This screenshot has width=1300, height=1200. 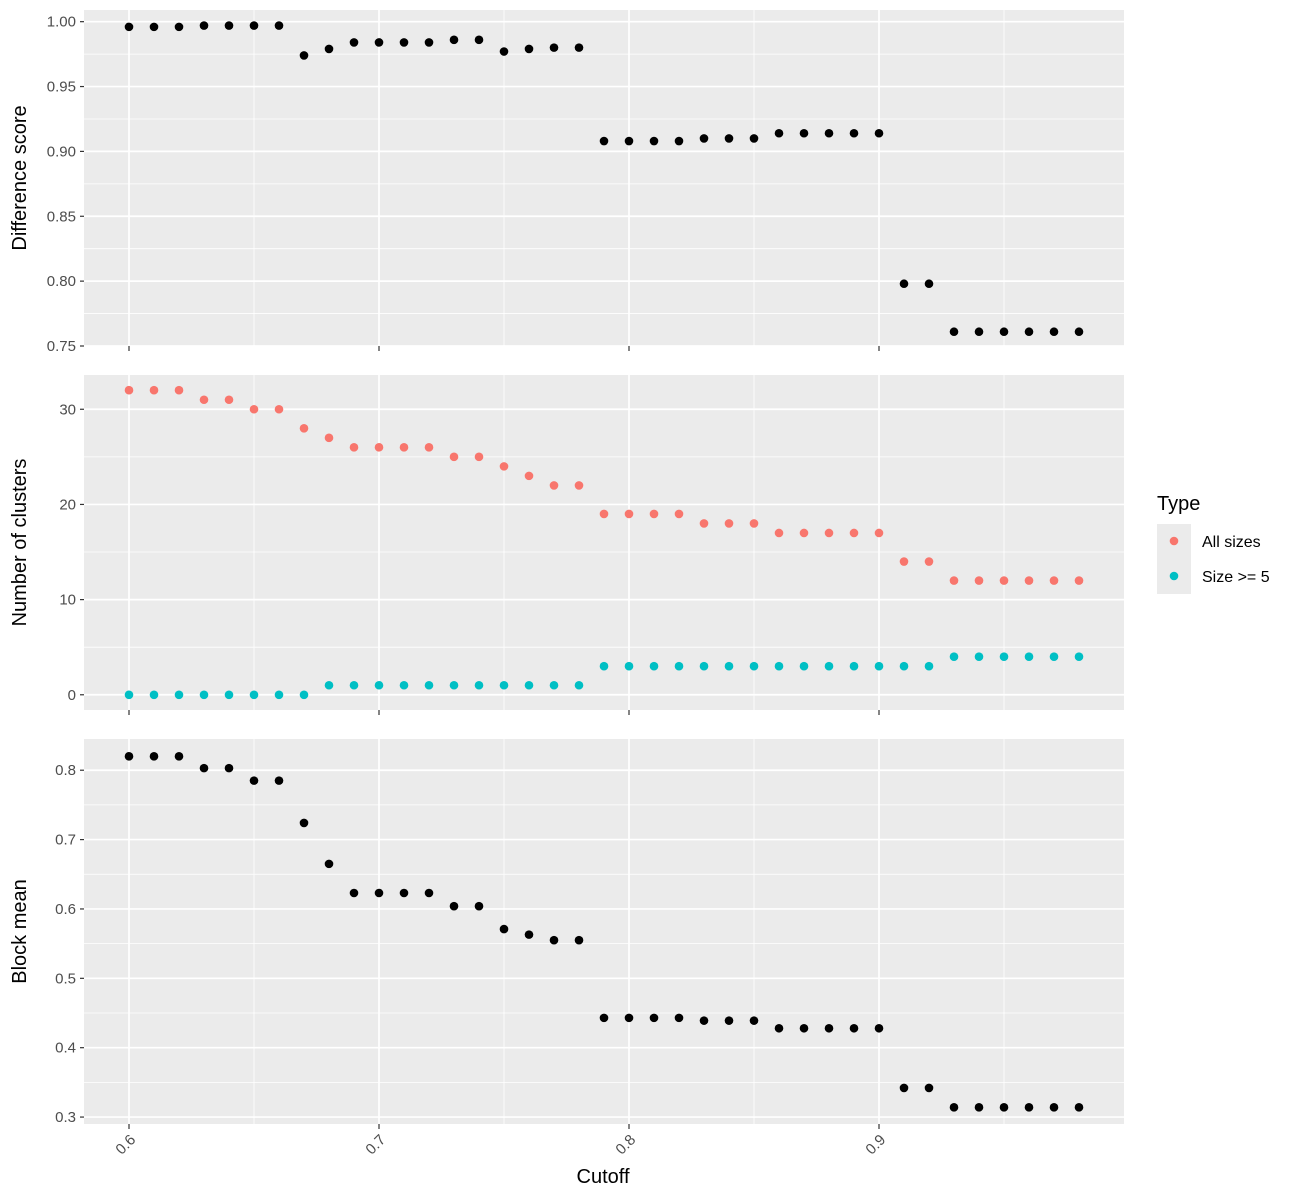 What do you see at coordinates (65, 1117) in the screenshot?
I see `y-tick-label: 0.3` at bounding box center [65, 1117].